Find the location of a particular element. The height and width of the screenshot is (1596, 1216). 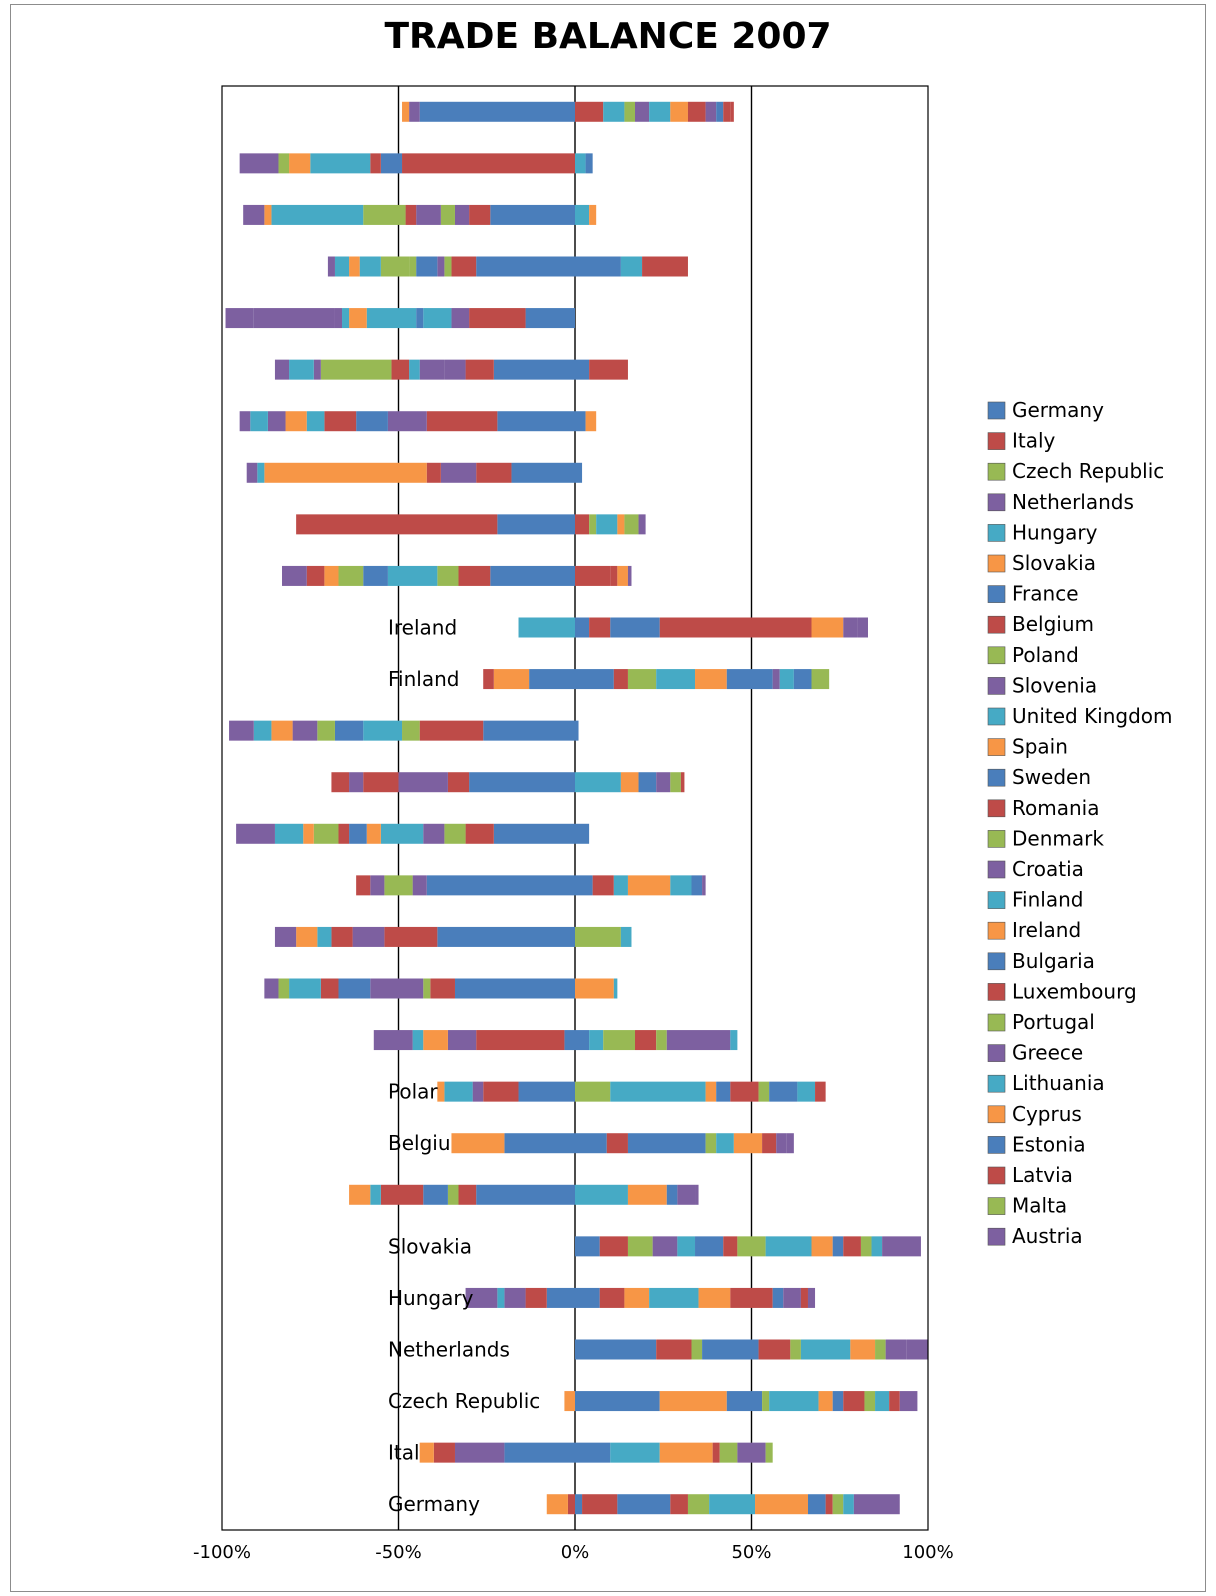

legend-label: Latvia is located at coordinates (1042, 1175).